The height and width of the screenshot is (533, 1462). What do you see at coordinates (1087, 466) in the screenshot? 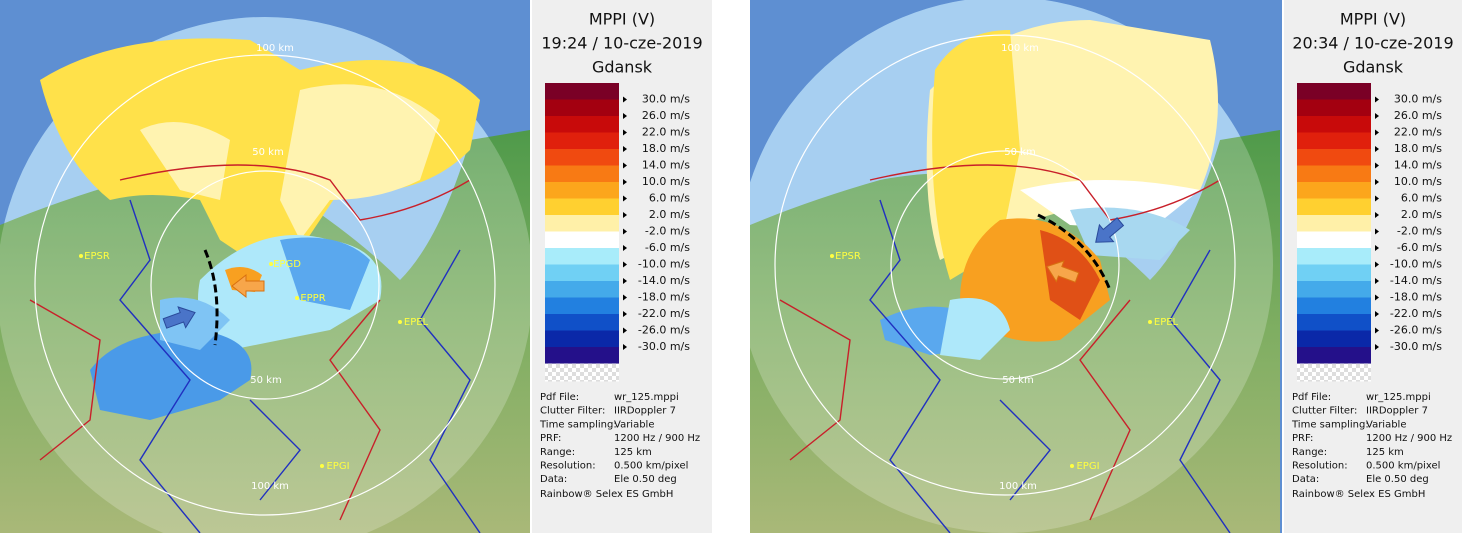
I see `station-label: EPGI` at bounding box center [1087, 466].